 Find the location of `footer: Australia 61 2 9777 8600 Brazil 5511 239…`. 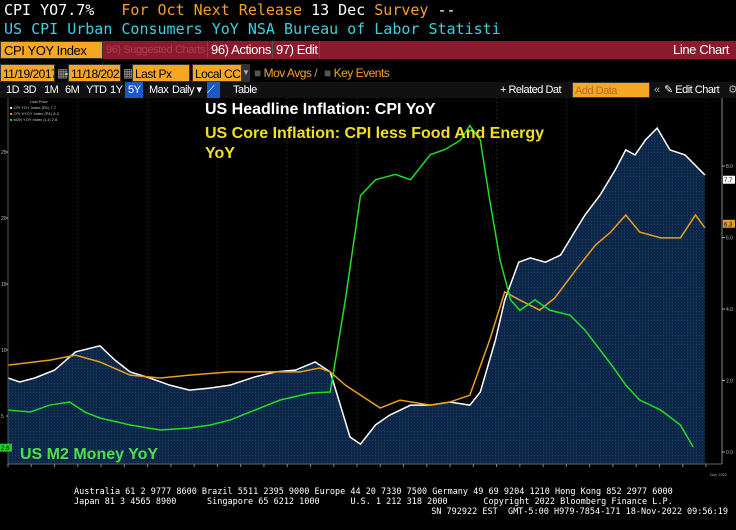

footer: Australia 61 2 9777 8600 Brazil 5511 239… is located at coordinates (401, 502).